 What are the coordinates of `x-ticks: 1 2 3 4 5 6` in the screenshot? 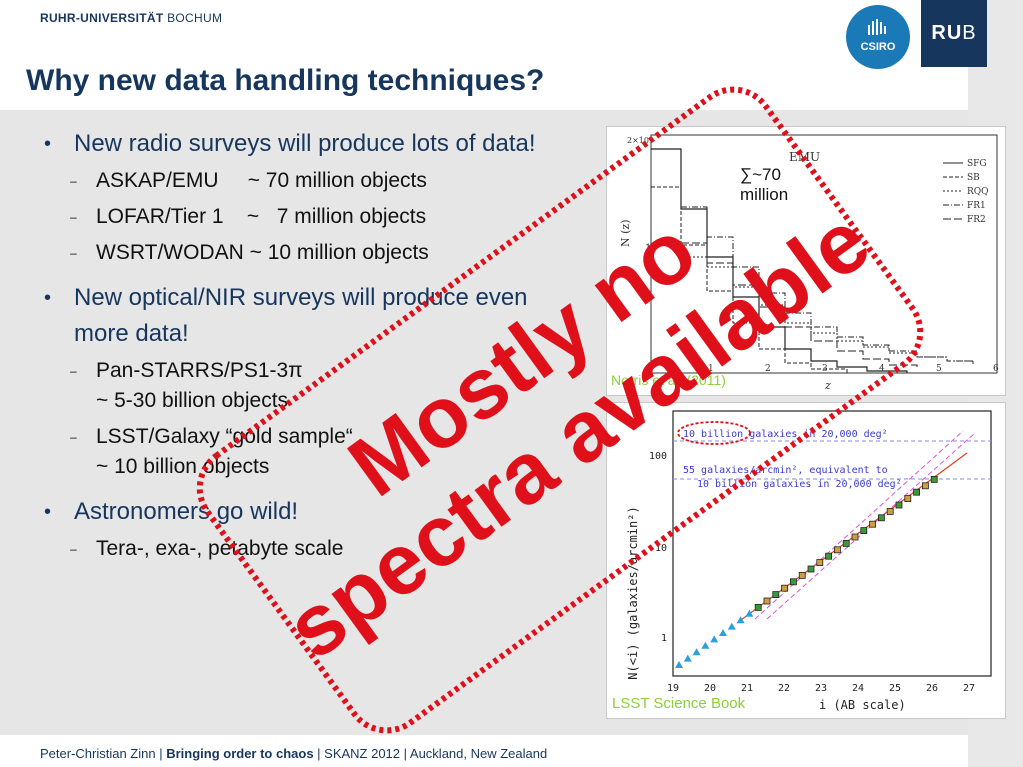 It's located at (853, 369).